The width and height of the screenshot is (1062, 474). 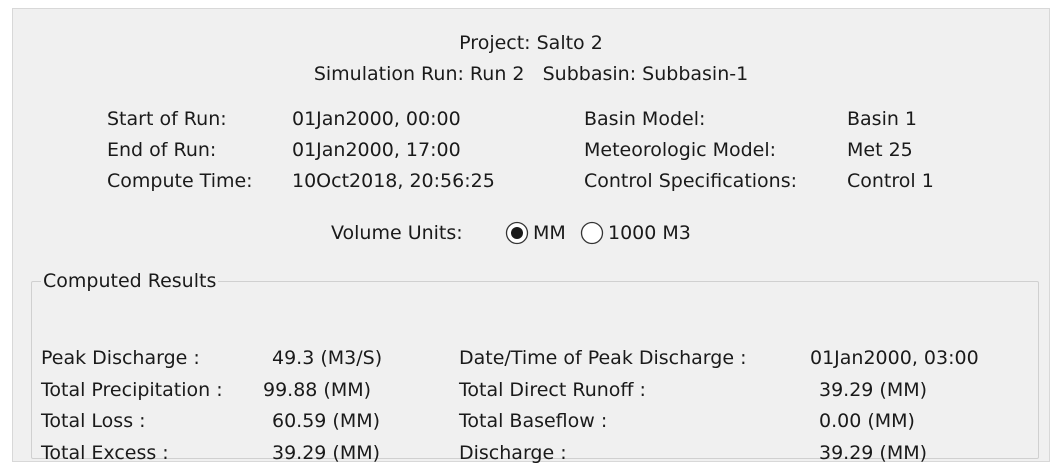 What do you see at coordinates (167, 119) in the screenshot?
I see `run-label: Start of Run:` at bounding box center [167, 119].